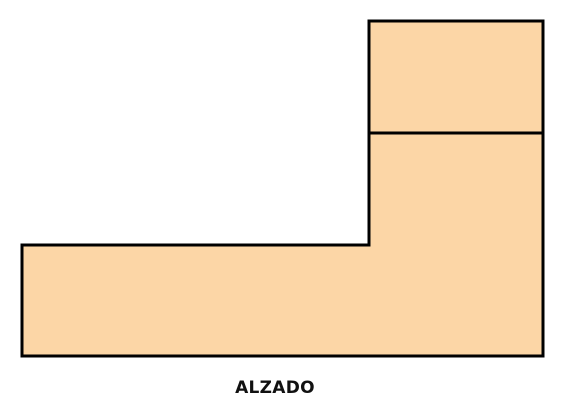  What do you see at coordinates (275, 388) in the screenshot?
I see `view-label: ALZADO` at bounding box center [275, 388].